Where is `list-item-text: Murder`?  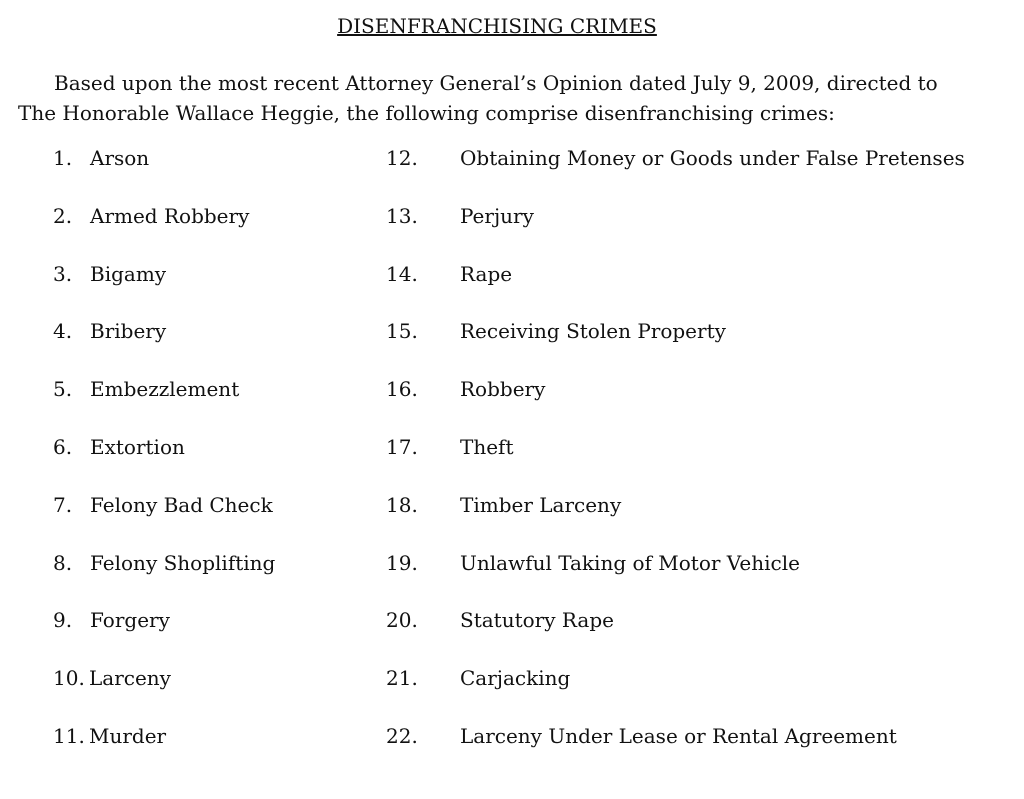
list-item-text: Murder is located at coordinates (128, 736).